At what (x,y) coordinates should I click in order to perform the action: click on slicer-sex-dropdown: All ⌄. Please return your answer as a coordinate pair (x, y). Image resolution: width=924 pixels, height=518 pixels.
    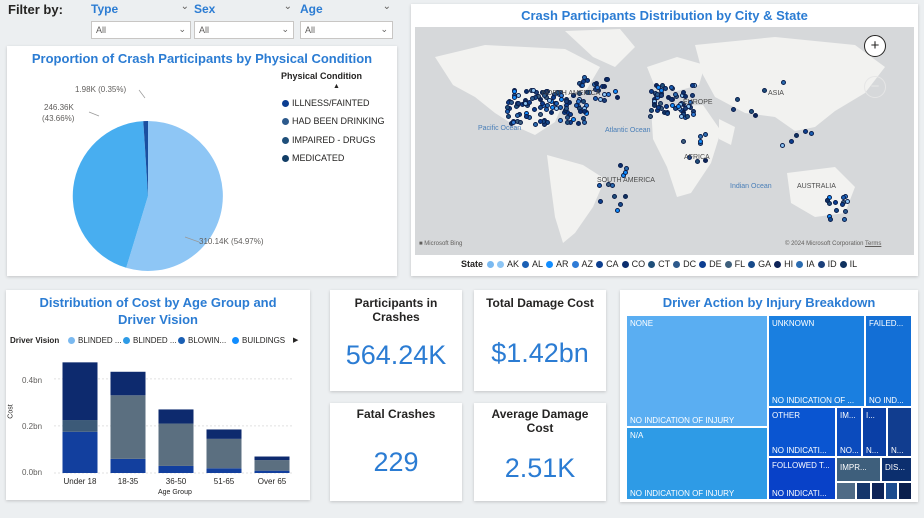
    Looking at the image, I should click on (244, 30).